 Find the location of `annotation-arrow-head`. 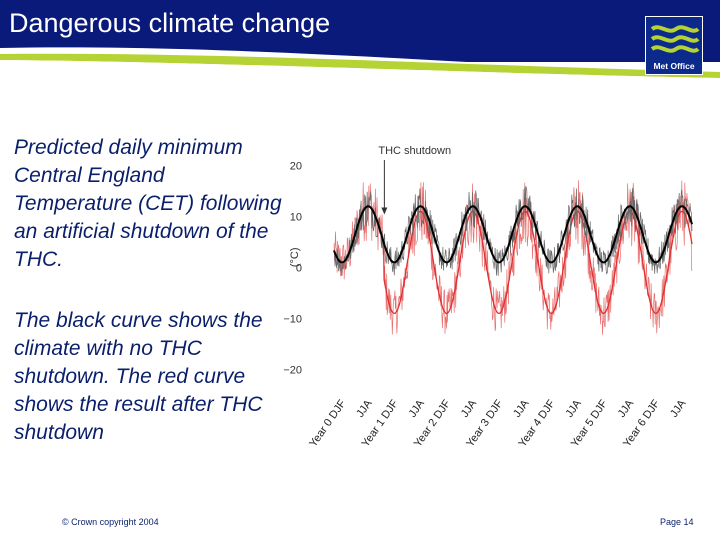

annotation-arrow-head is located at coordinates (384, 211).